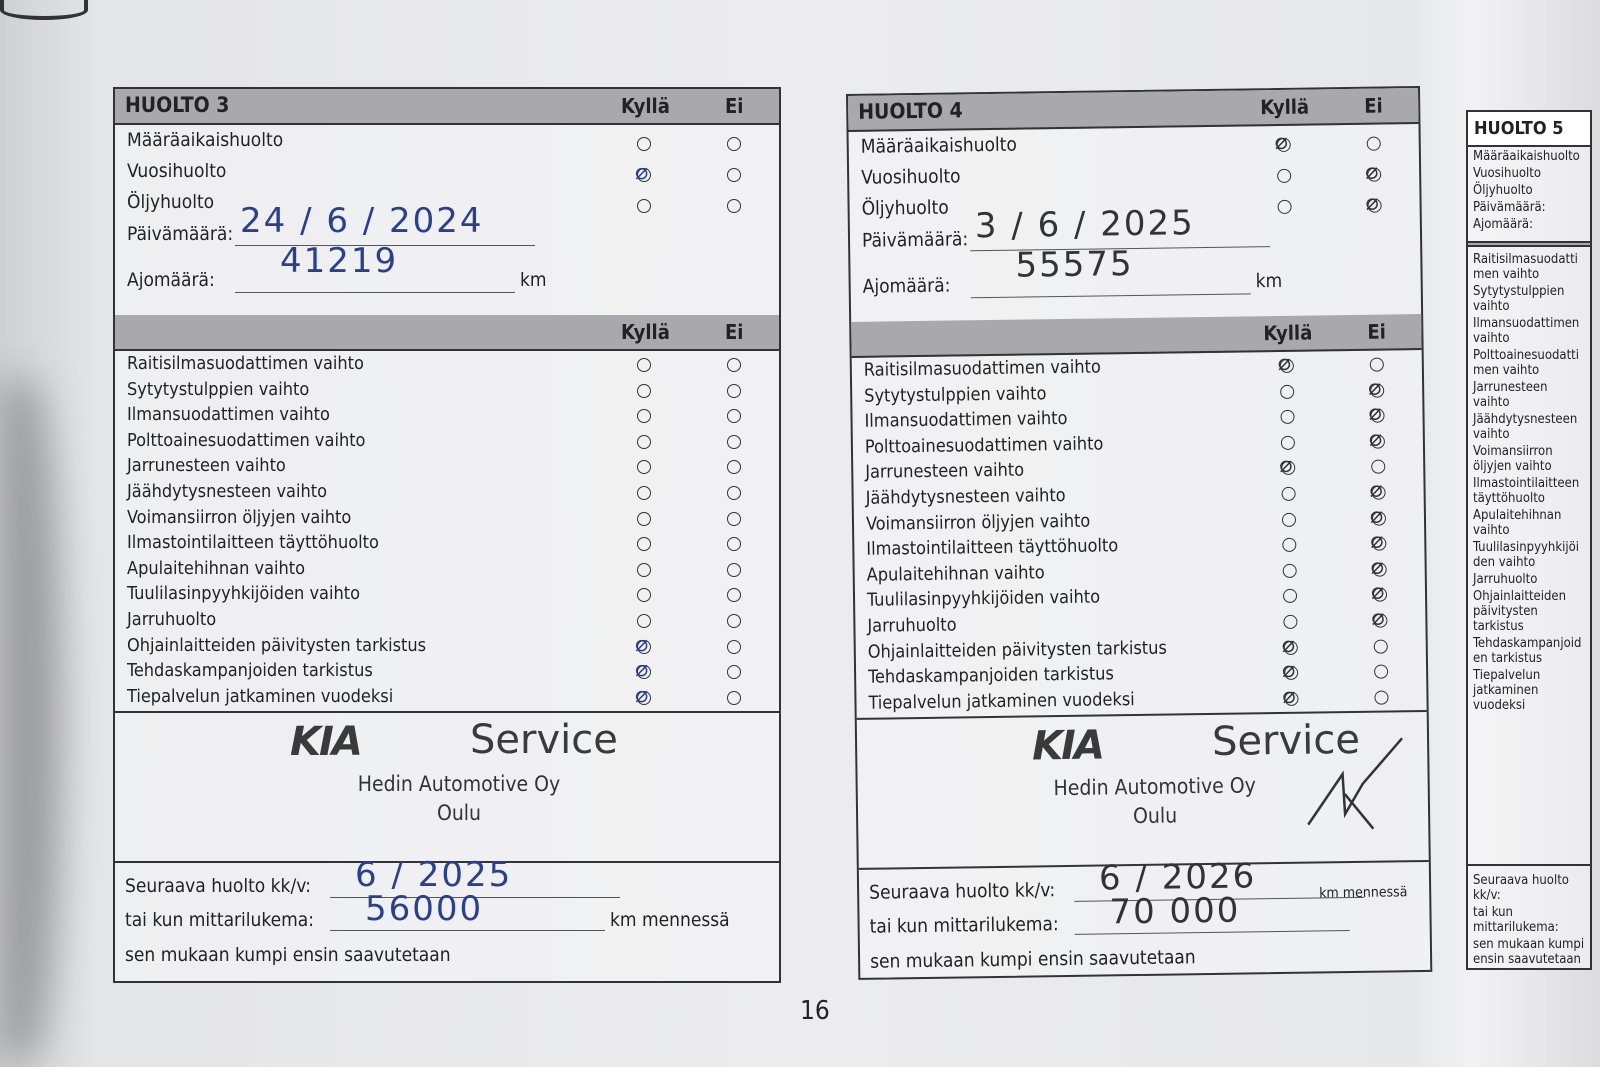 This screenshot has height=1067, width=1600. What do you see at coordinates (1505, 580) in the screenshot?
I see `checklist-item-label: Jarruhuolto` at bounding box center [1505, 580].